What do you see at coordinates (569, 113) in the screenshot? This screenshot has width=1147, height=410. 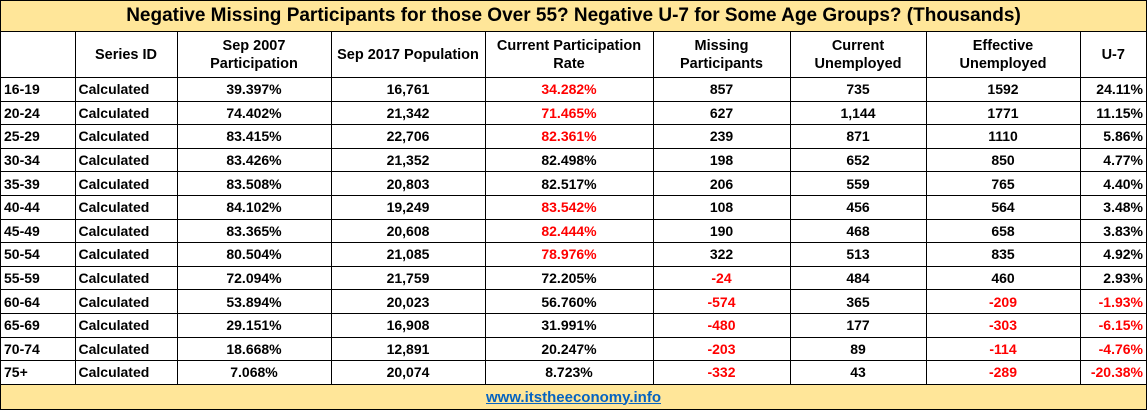 I see `cell-current-participation-rate: 71.465%` at bounding box center [569, 113].